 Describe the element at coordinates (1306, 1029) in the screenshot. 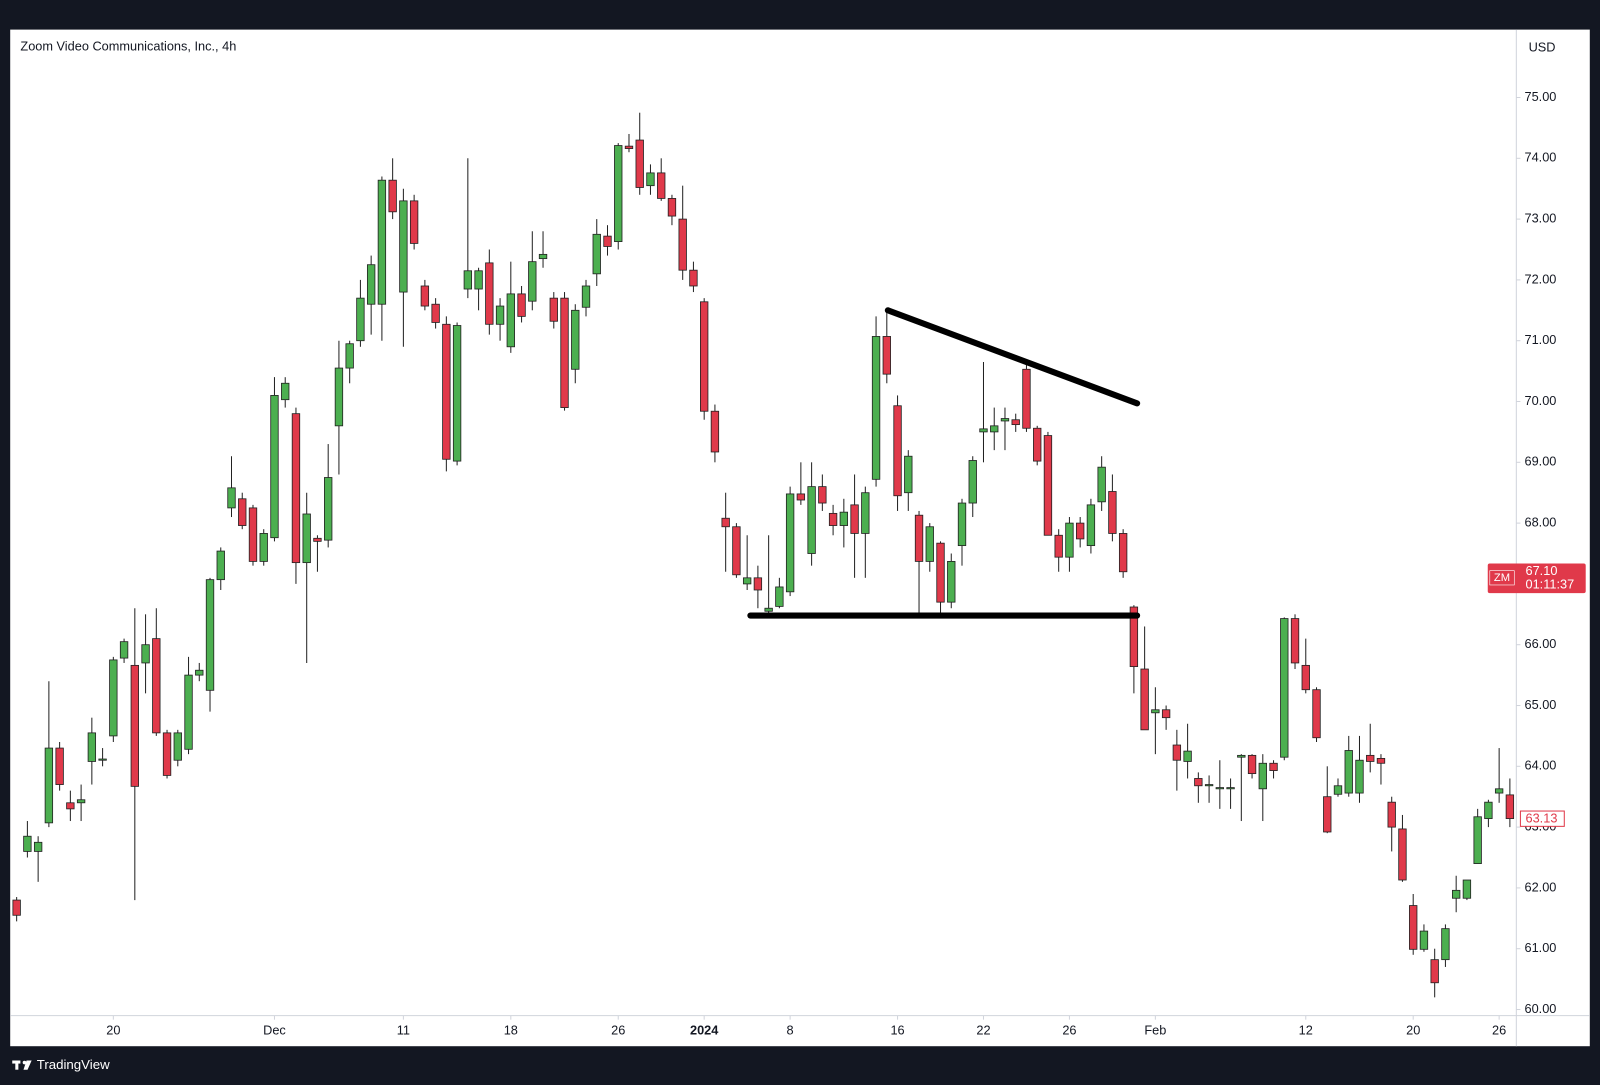

I see `x-tick-label: 12` at that location.